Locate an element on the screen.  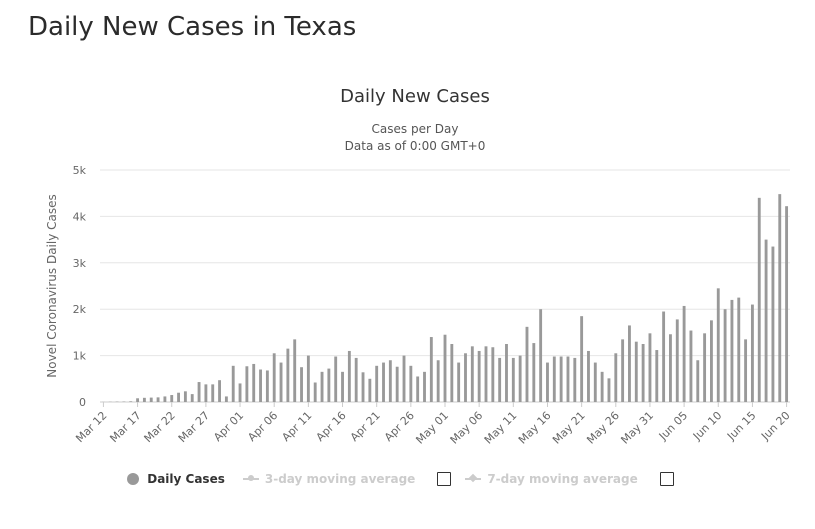
checkbox-7-day-average is located at coordinates (666, 479).